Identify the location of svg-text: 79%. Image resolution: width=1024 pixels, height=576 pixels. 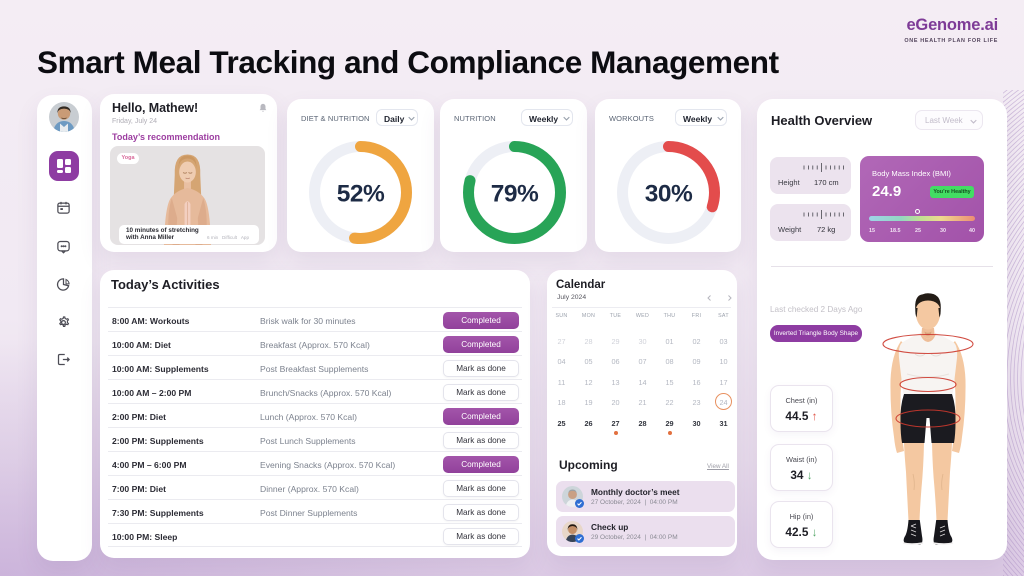
(515, 194).